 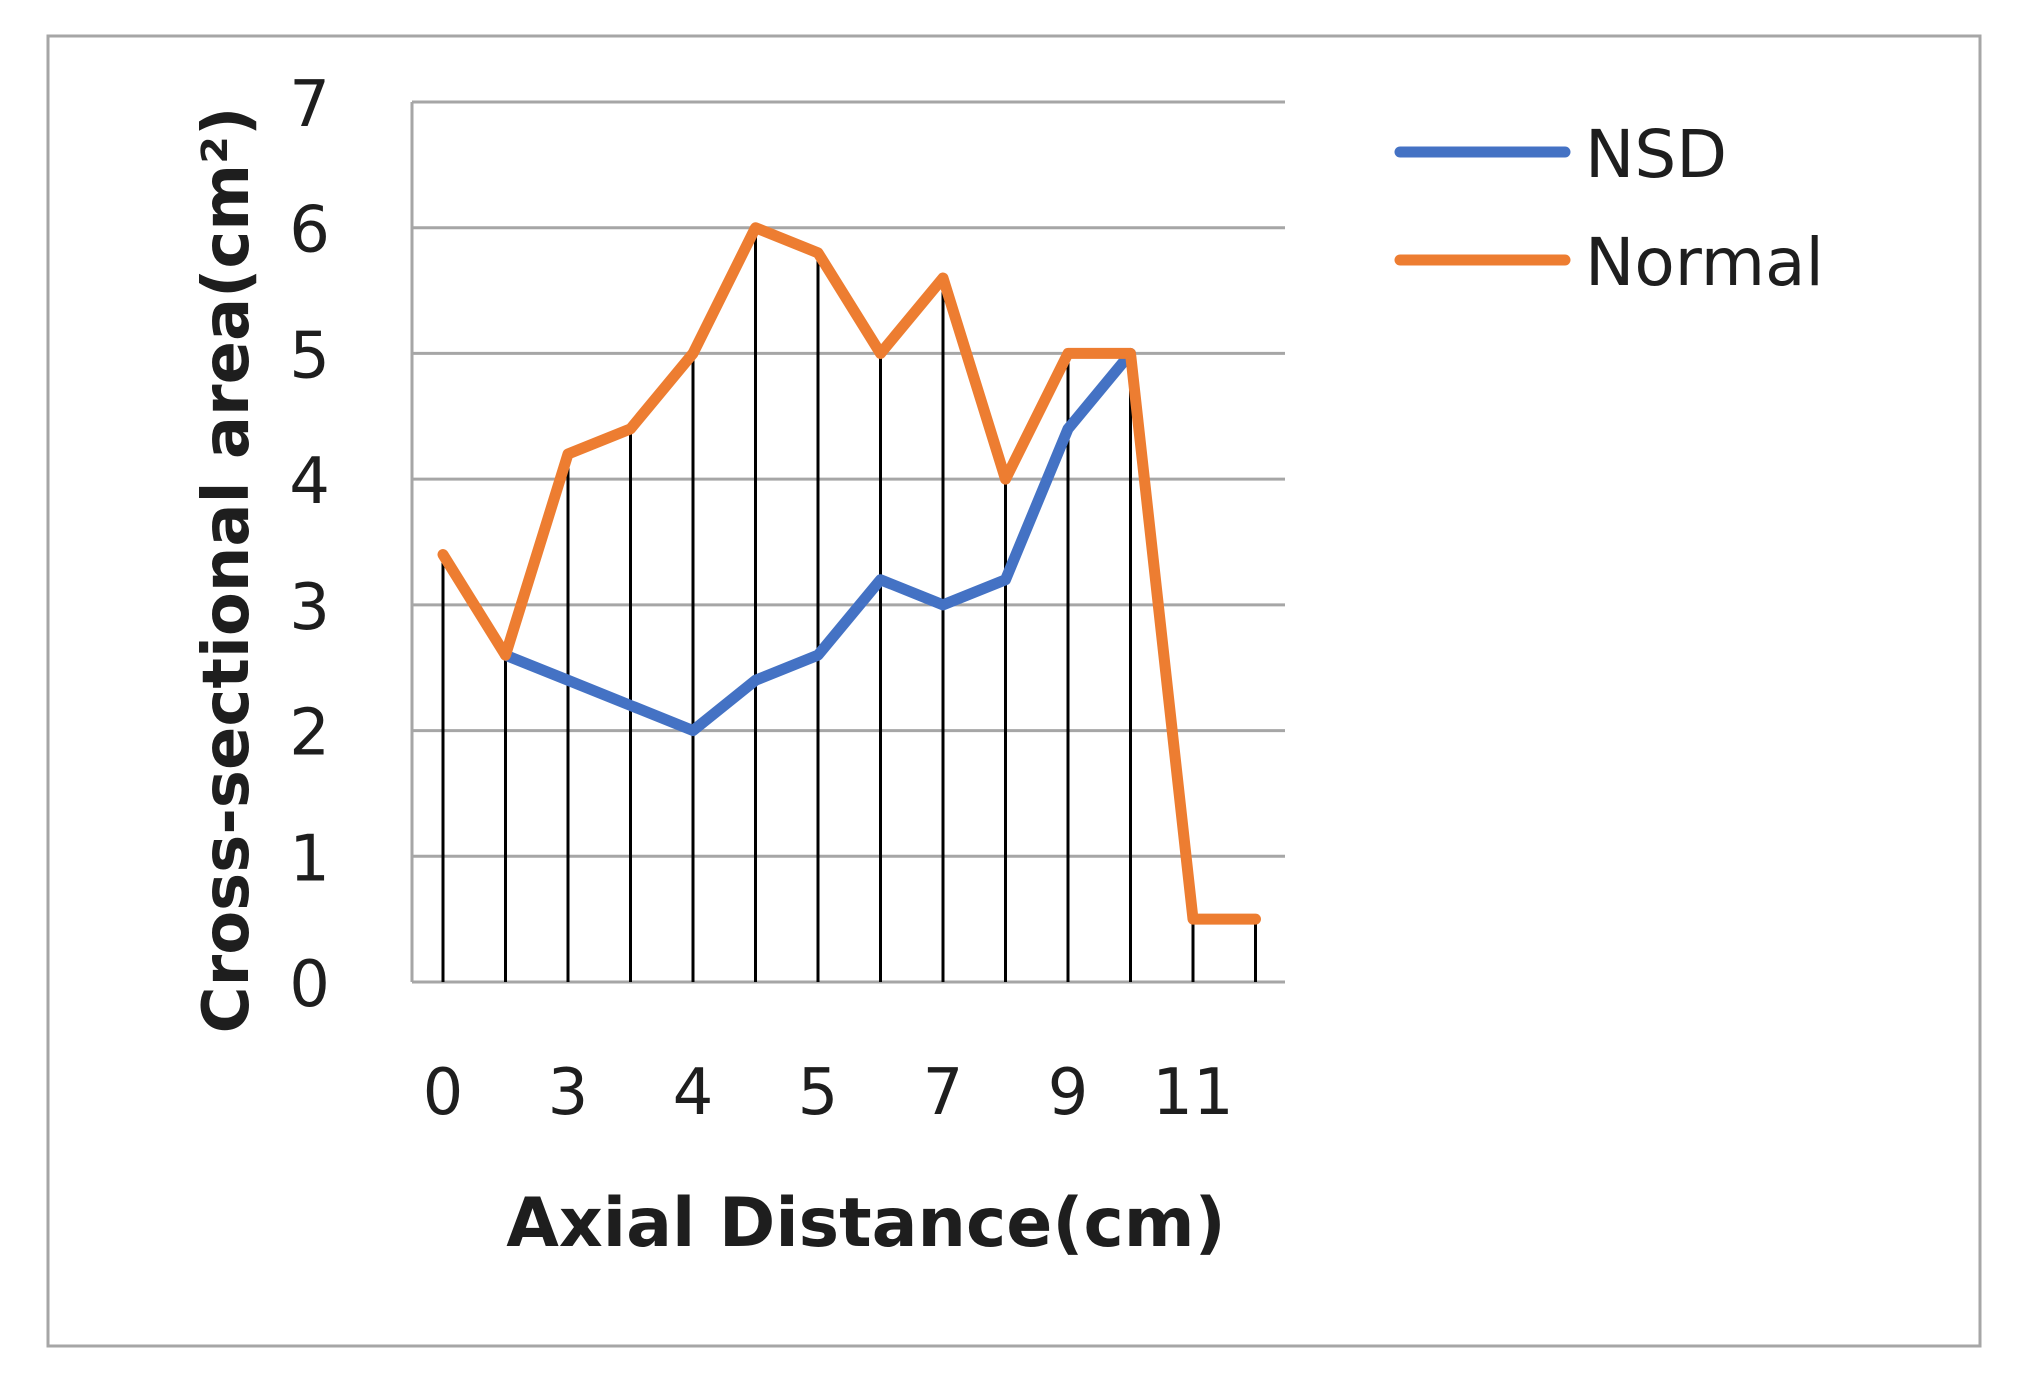 I want to click on legend-item-normal: Normal, so click(x=1609, y=262).